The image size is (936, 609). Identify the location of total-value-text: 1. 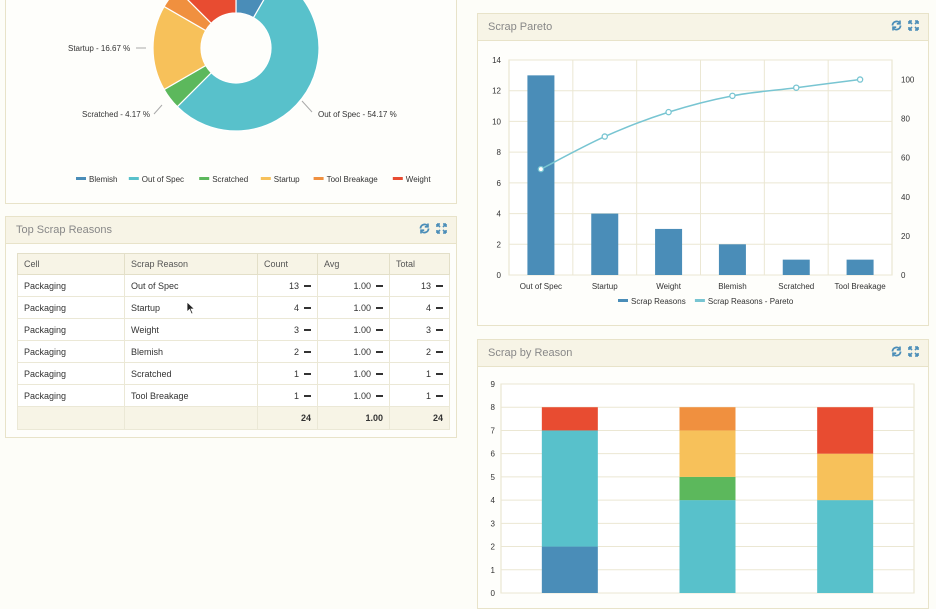
(428, 395).